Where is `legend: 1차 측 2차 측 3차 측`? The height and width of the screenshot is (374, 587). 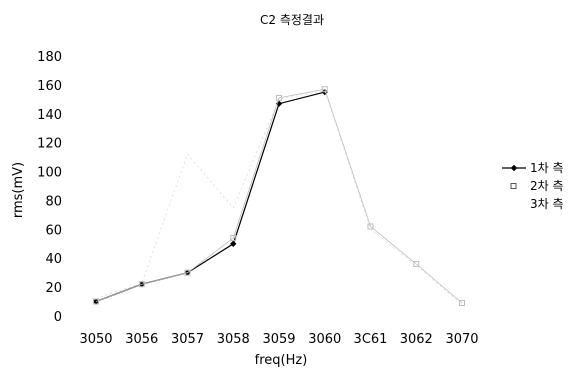
legend: 1차 측 2차 측 3차 측 is located at coordinates (533, 186).